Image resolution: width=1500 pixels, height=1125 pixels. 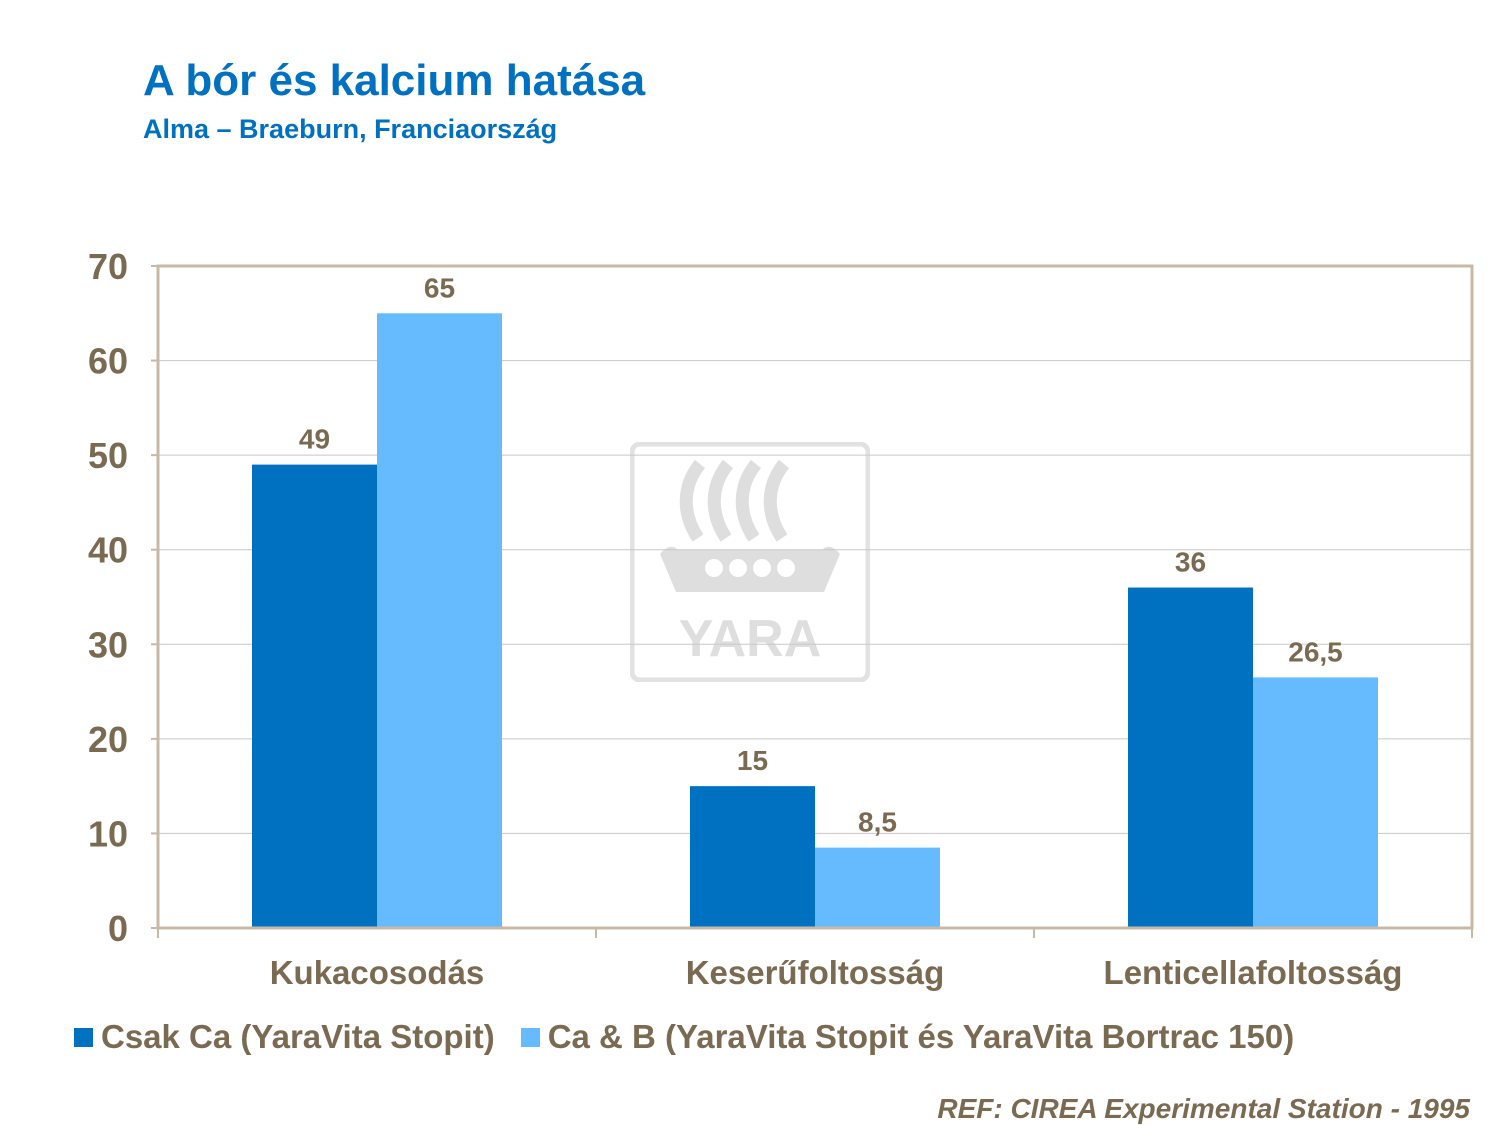 I want to click on legend-item-ca: Csak Ca (YaraVita Stopit), so click(x=284, y=1037).